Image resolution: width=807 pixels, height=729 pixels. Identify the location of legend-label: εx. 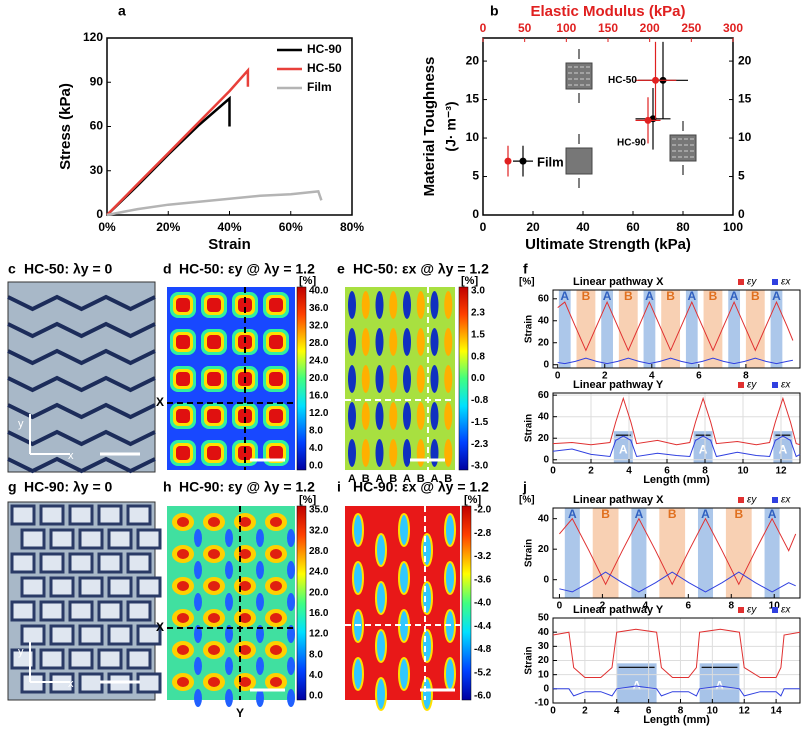
(786, 610).